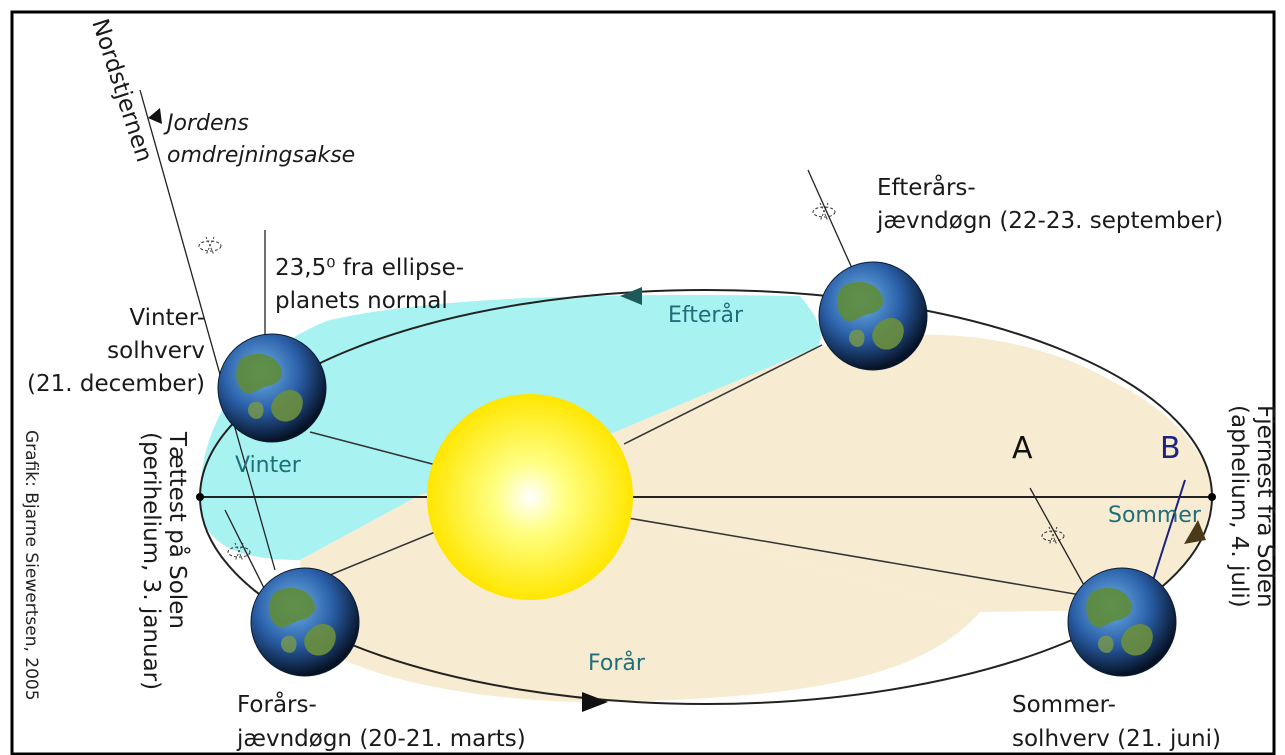 The height and width of the screenshot is (755, 1285). I want to click on gyro-icon, so click(210, 246).